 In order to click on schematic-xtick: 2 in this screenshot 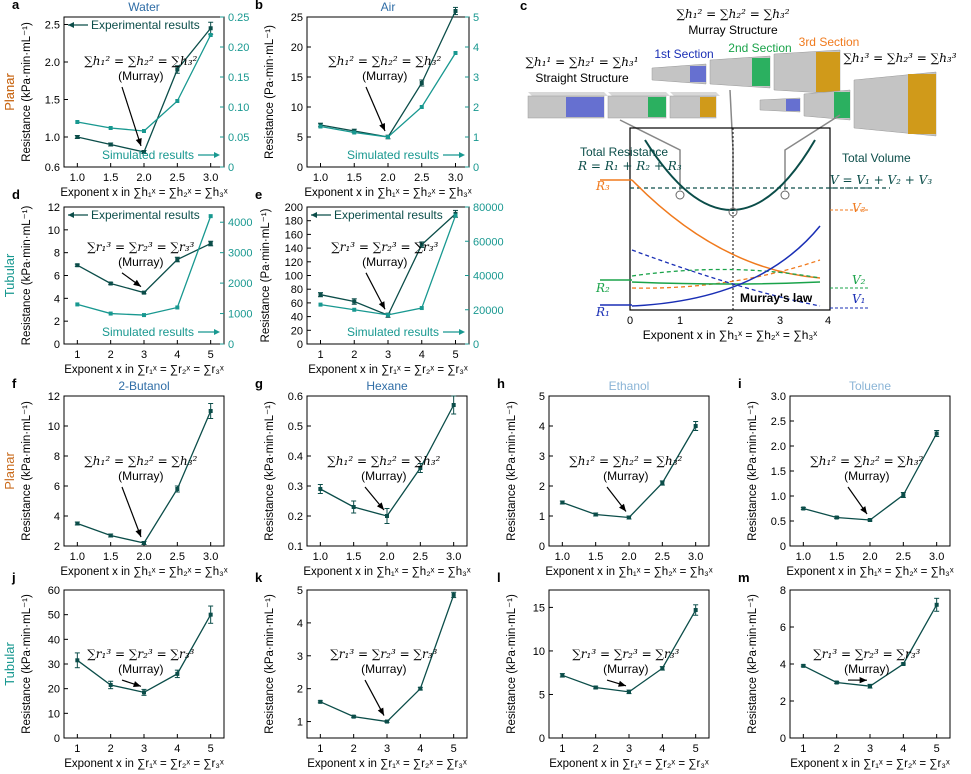, I will do `click(730, 321)`.